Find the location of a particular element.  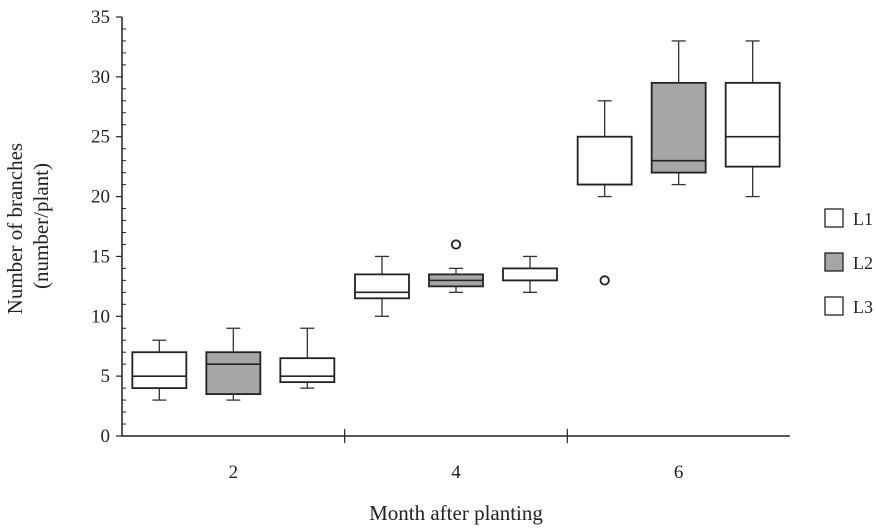

y-tick-label: 15 is located at coordinates (100, 256).